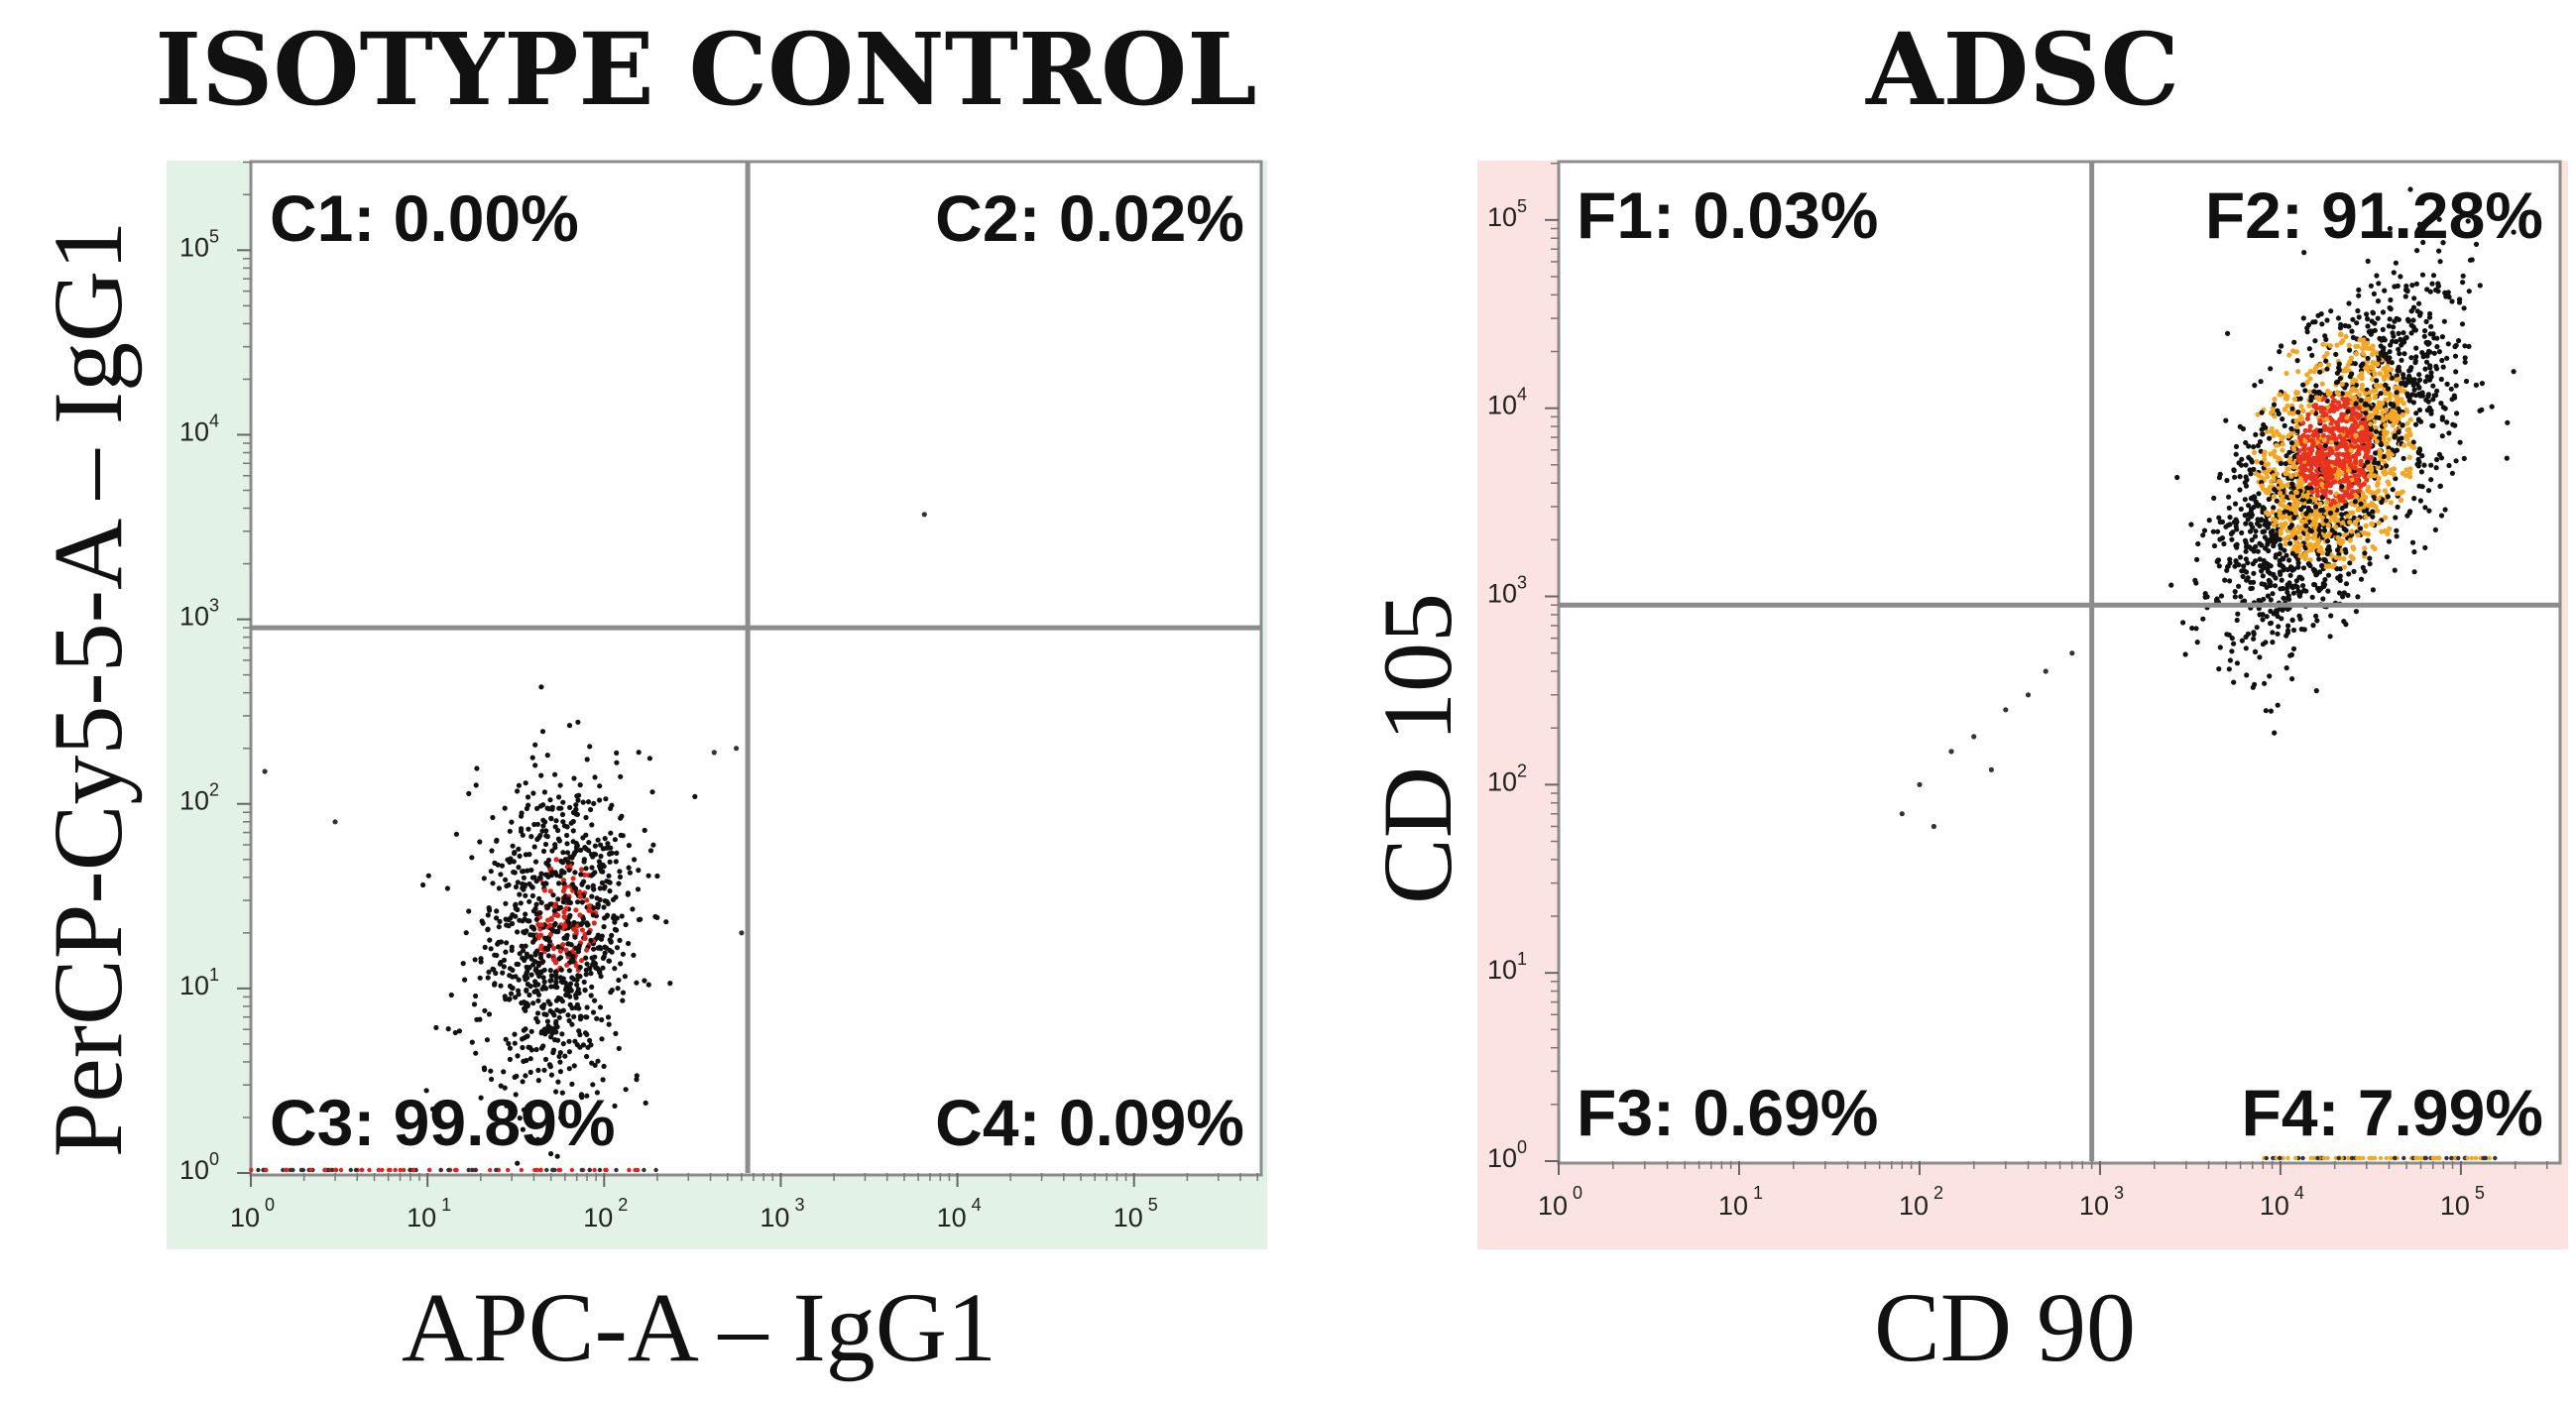 The height and width of the screenshot is (1408, 2576). Describe the element at coordinates (2119, 1193) in the screenshot. I see `x-tick-exponent: 3` at that location.